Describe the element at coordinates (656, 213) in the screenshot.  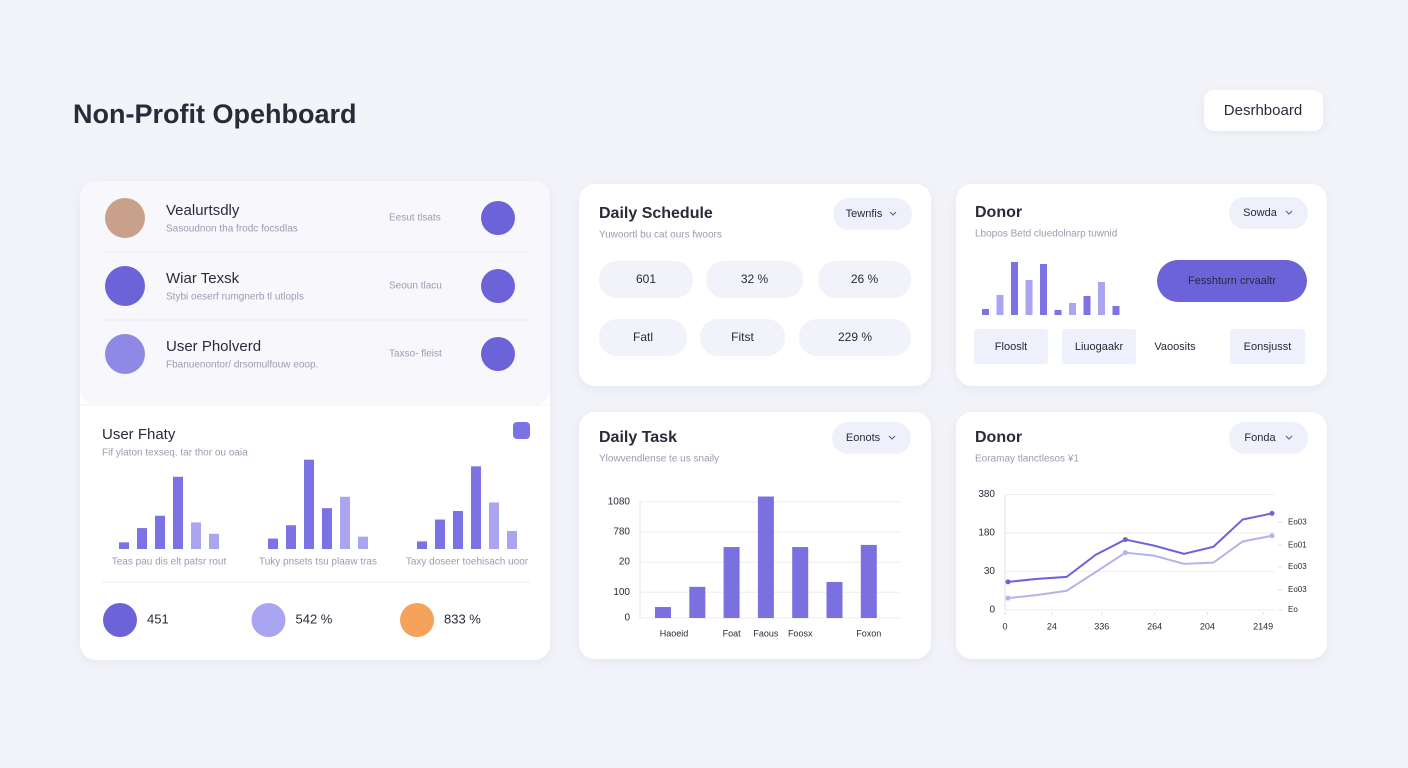
I see `card-title: Daily Schedule` at that location.